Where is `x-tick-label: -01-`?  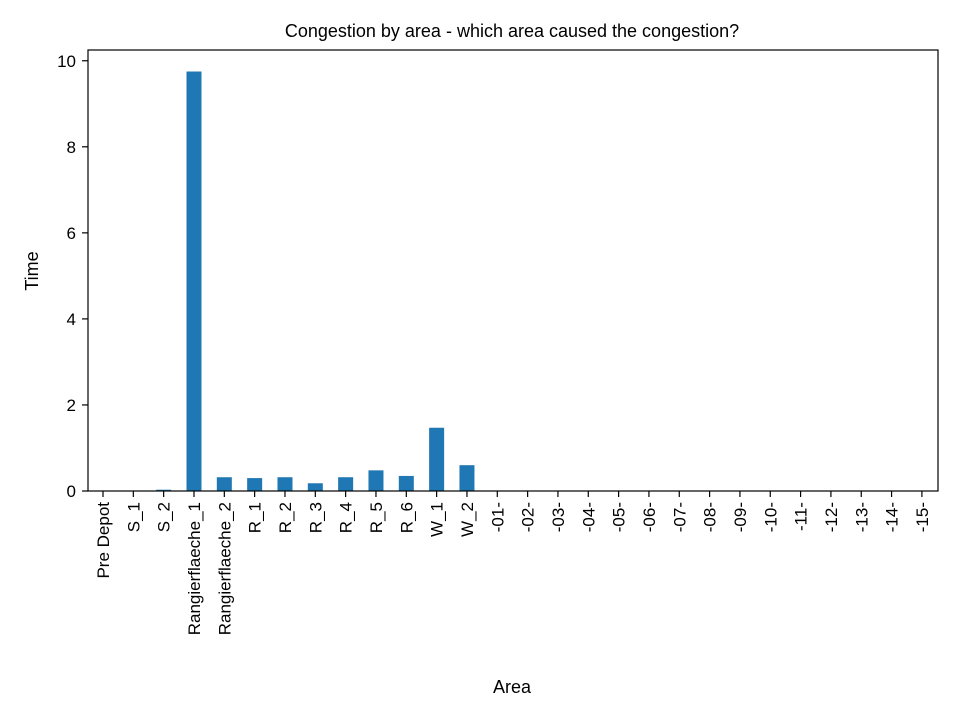 x-tick-label: -01- is located at coordinates (497, 517).